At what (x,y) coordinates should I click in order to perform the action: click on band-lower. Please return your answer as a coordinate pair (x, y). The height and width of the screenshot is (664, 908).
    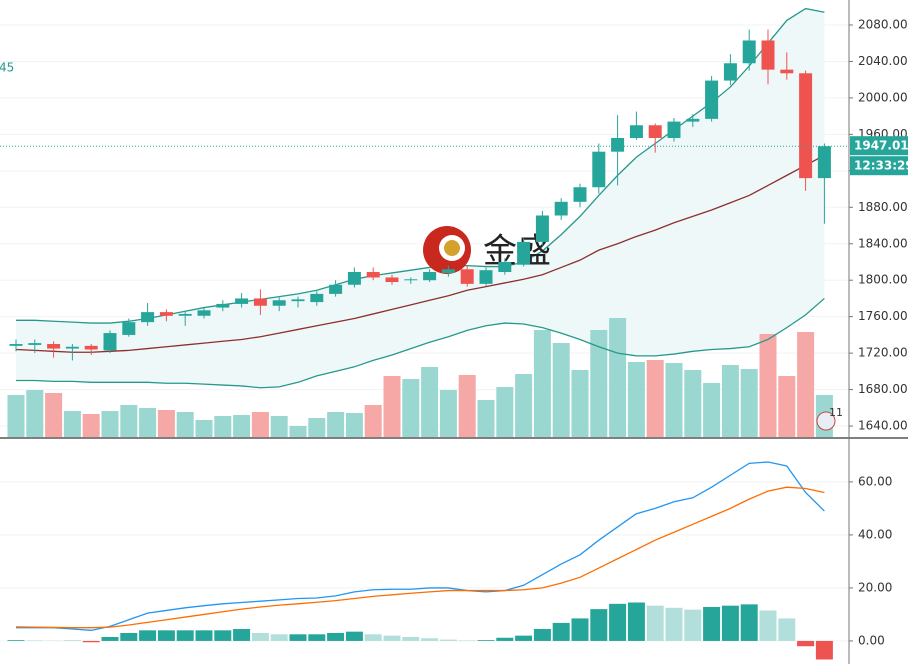
    Looking at the image, I should click on (420, 343).